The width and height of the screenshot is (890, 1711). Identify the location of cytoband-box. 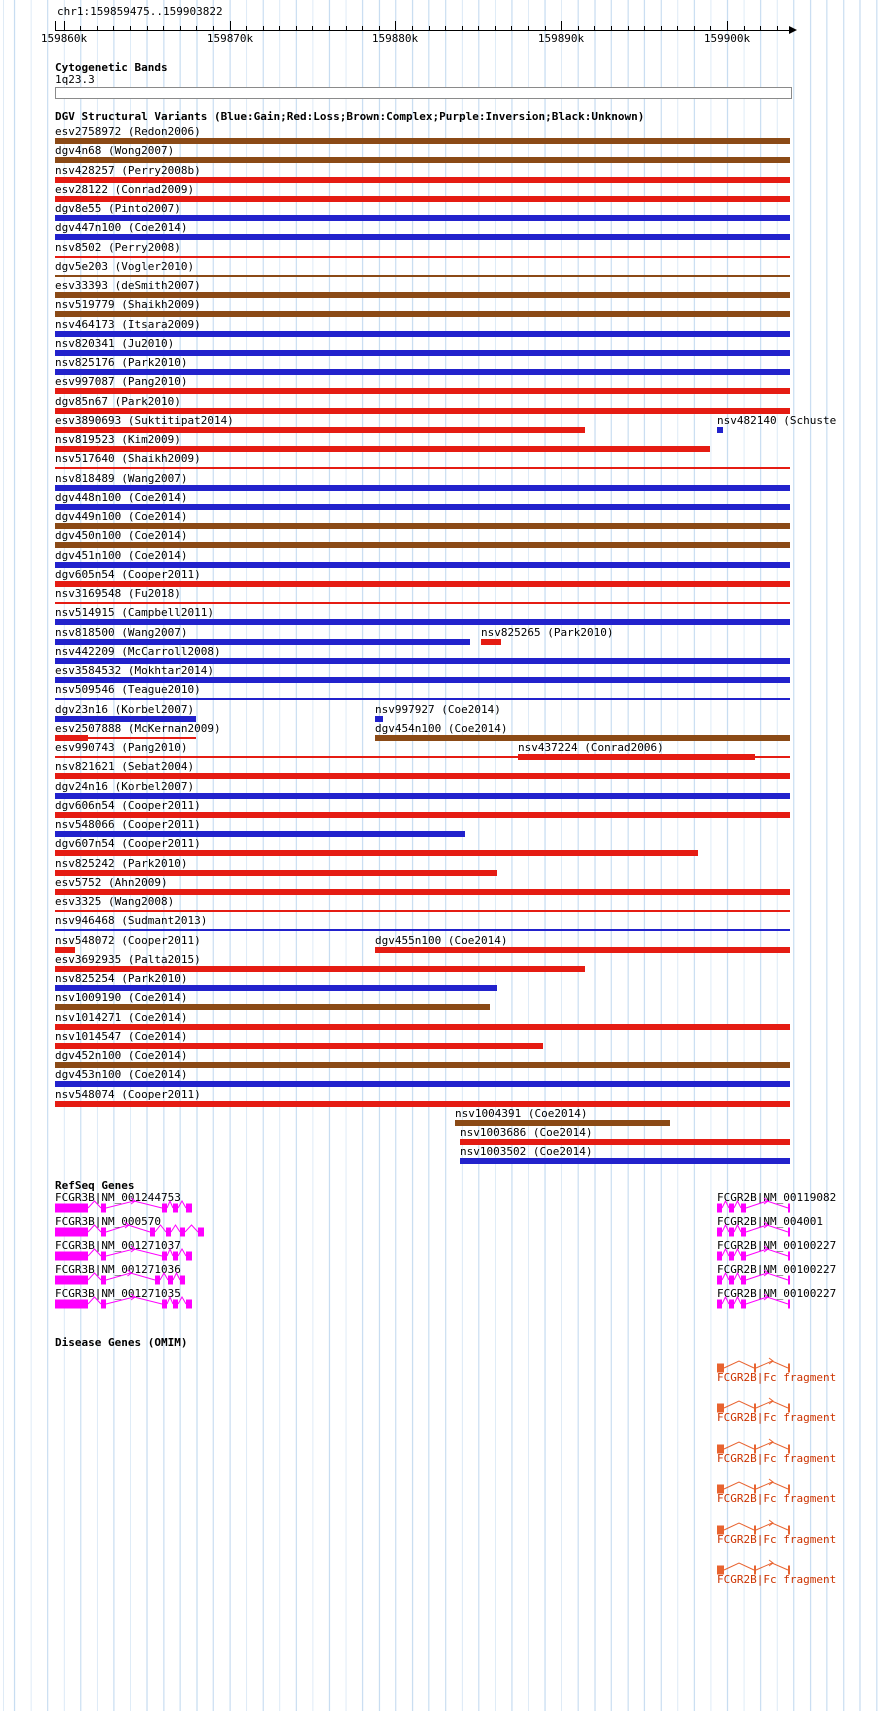
(423, 93).